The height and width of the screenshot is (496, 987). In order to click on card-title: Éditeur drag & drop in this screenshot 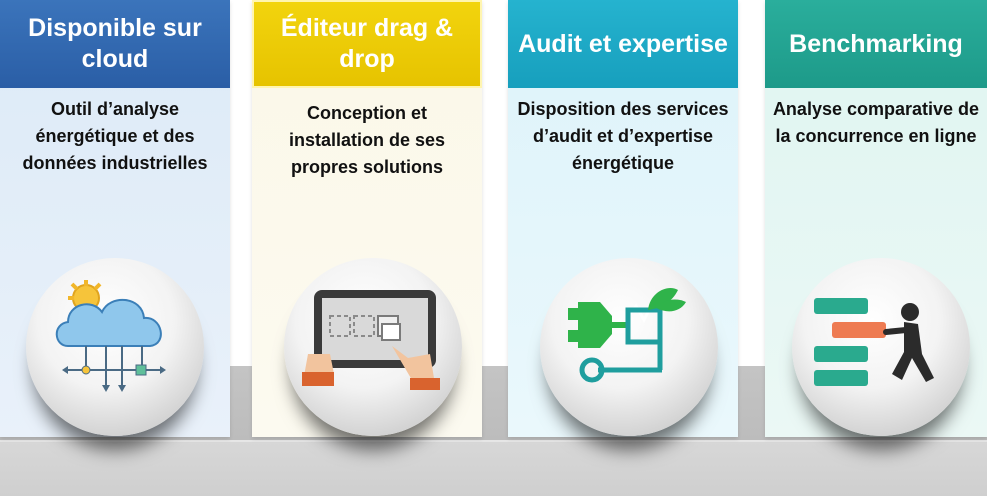, I will do `click(367, 44)`.